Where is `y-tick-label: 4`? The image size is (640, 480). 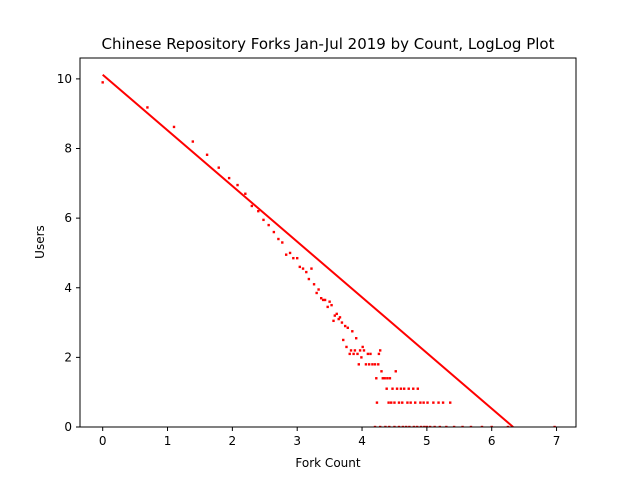 y-tick-label: 4 is located at coordinates (68, 288).